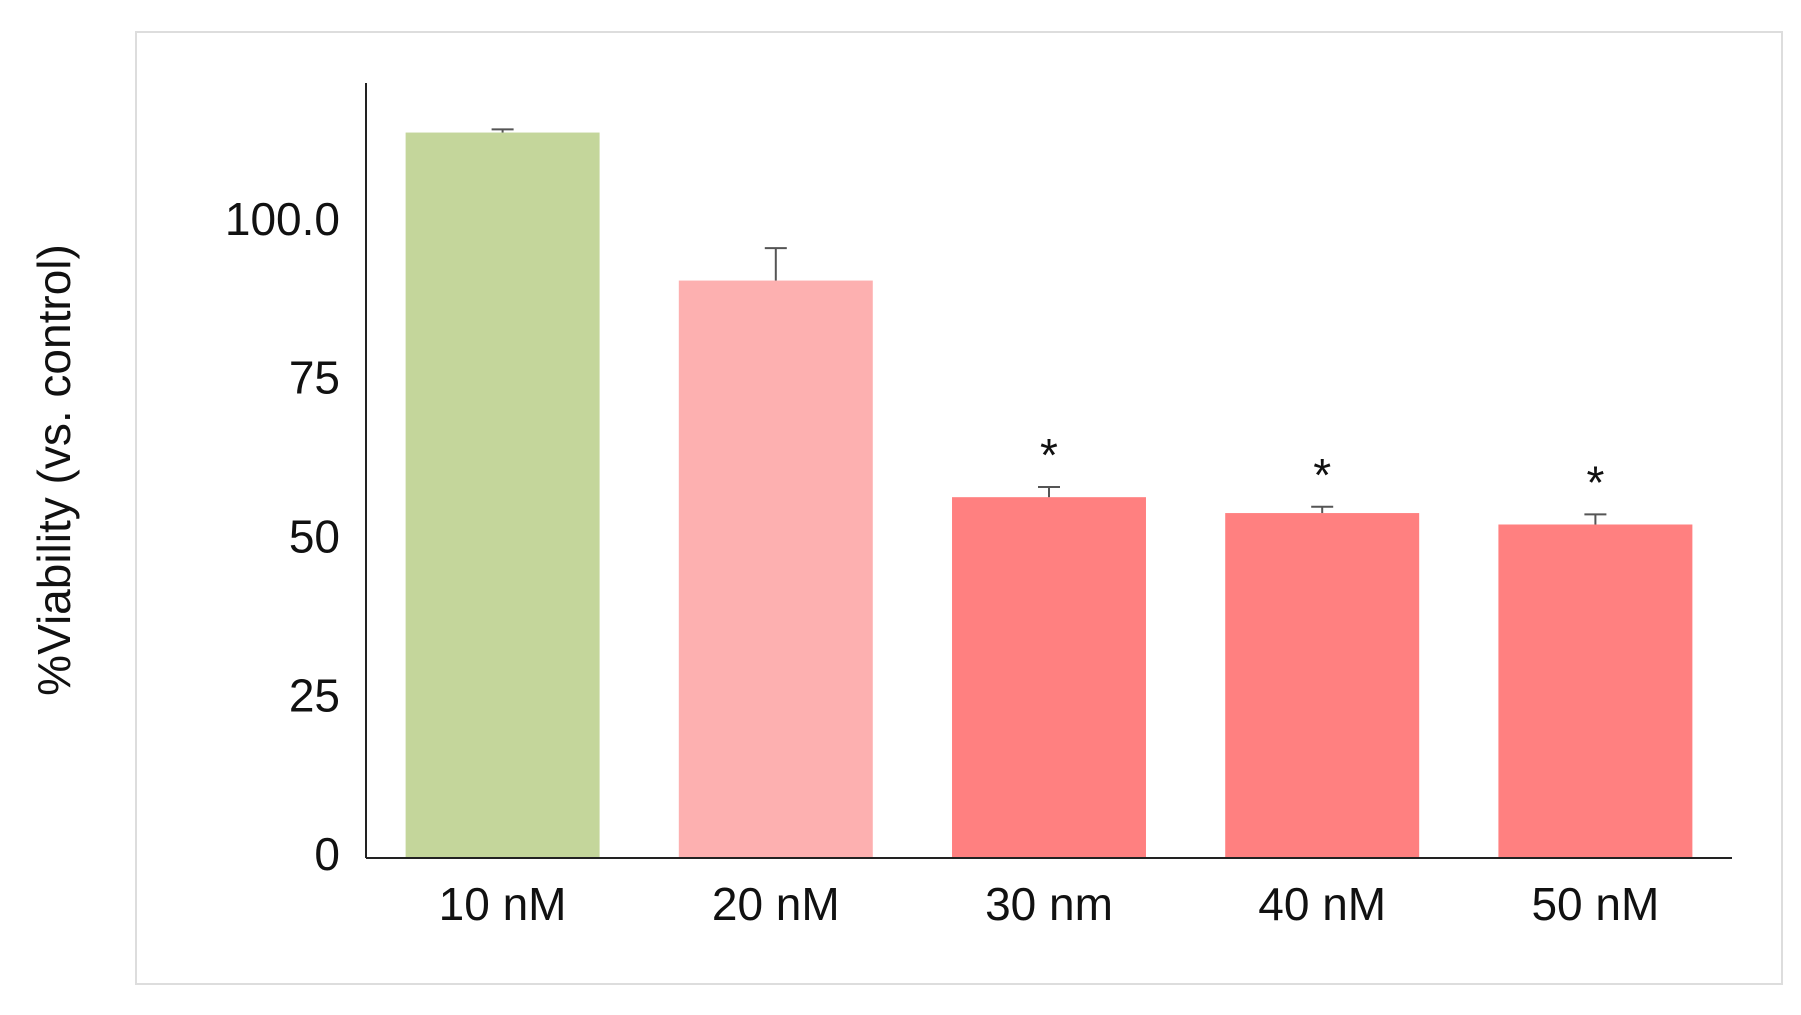 This screenshot has width=1801, height=1015. What do you see at coordinates (1049, 904) in the screenshot?
I see `x-tick-label: 30 nm` at bounding box center [1049, 904].